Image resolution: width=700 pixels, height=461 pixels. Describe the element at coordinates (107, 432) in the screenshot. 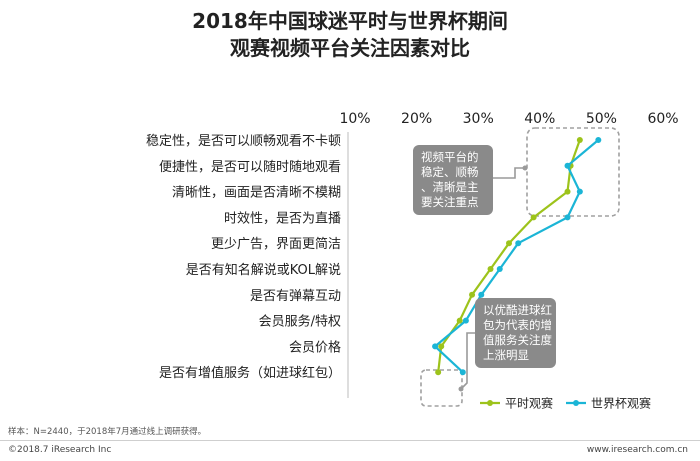

I see `sample-note: 样本：N=2440，于2018年7月通过线上调研获得。` at that location.